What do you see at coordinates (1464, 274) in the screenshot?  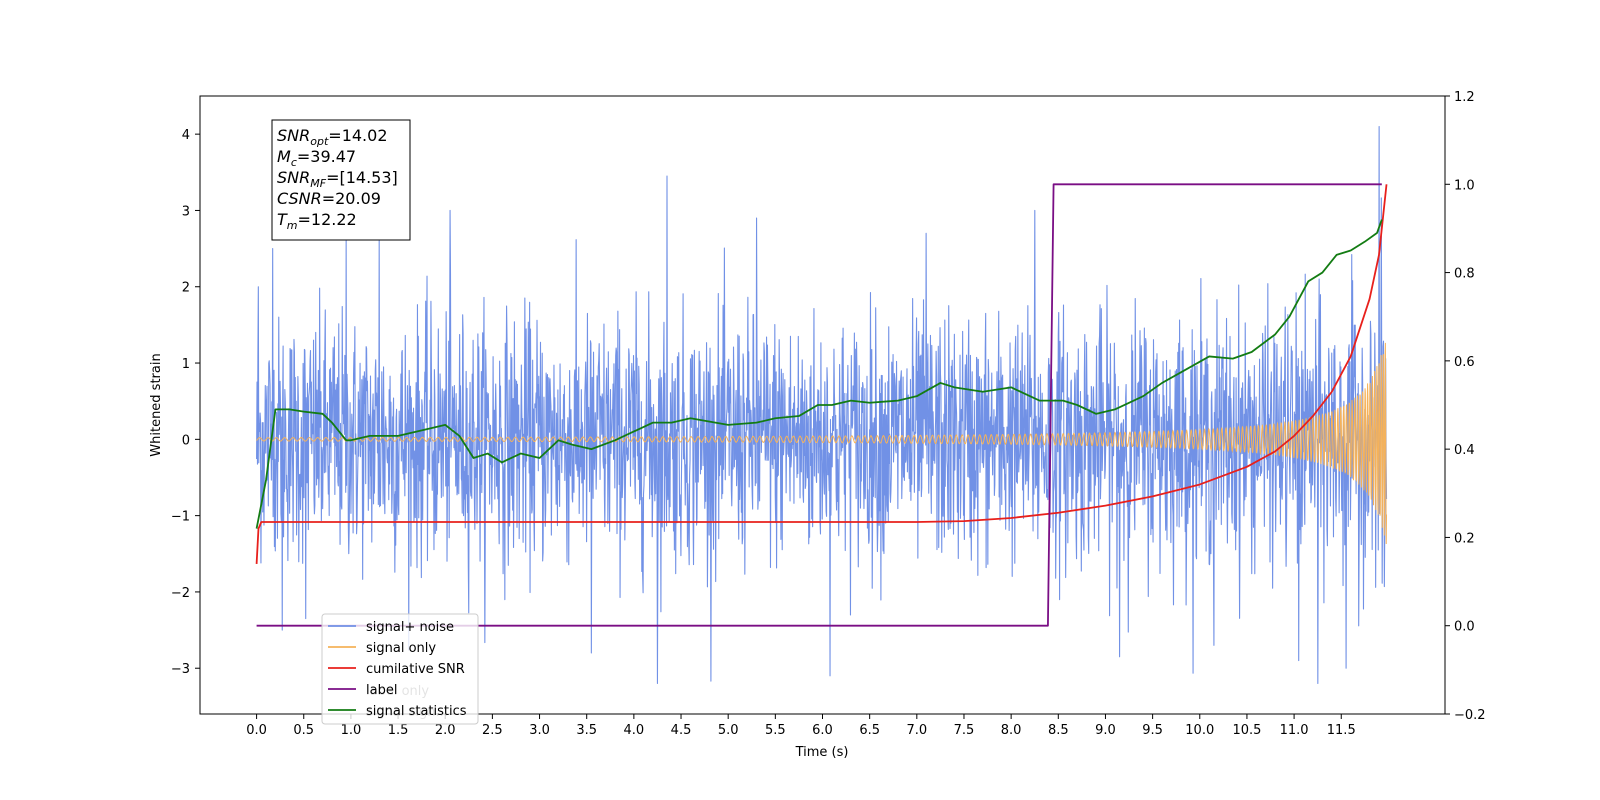 I see `y2-tick-label: 0.8` at bounding box center [1464, 274].